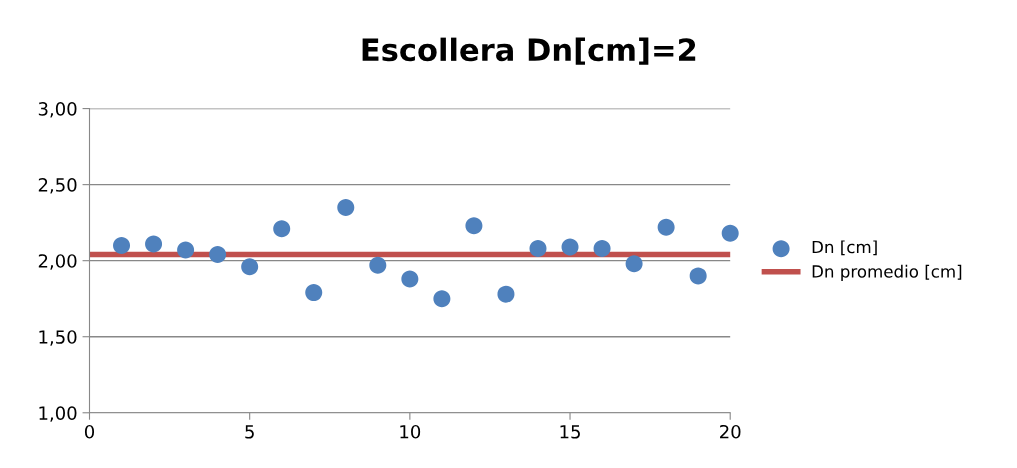 The width and height of the screenshot is (1017, 468). I want to click on legend-label: Dn [cm], so click(844, 248).